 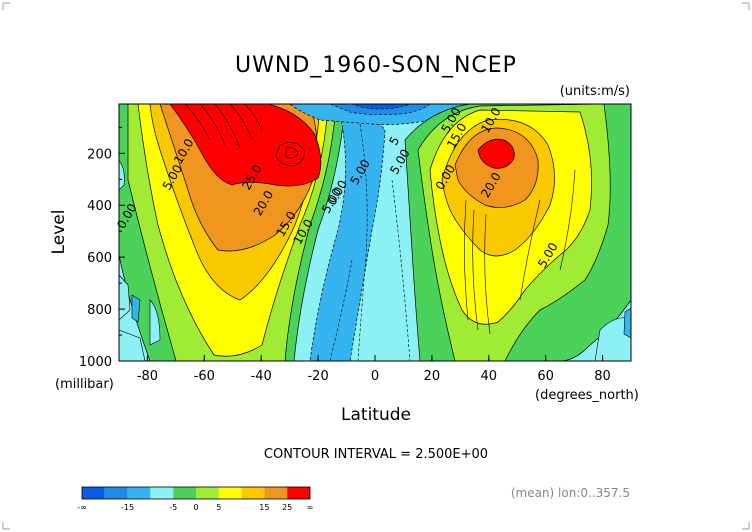 I want to click on x-tick-label: -80, so click(x=147, y=376).